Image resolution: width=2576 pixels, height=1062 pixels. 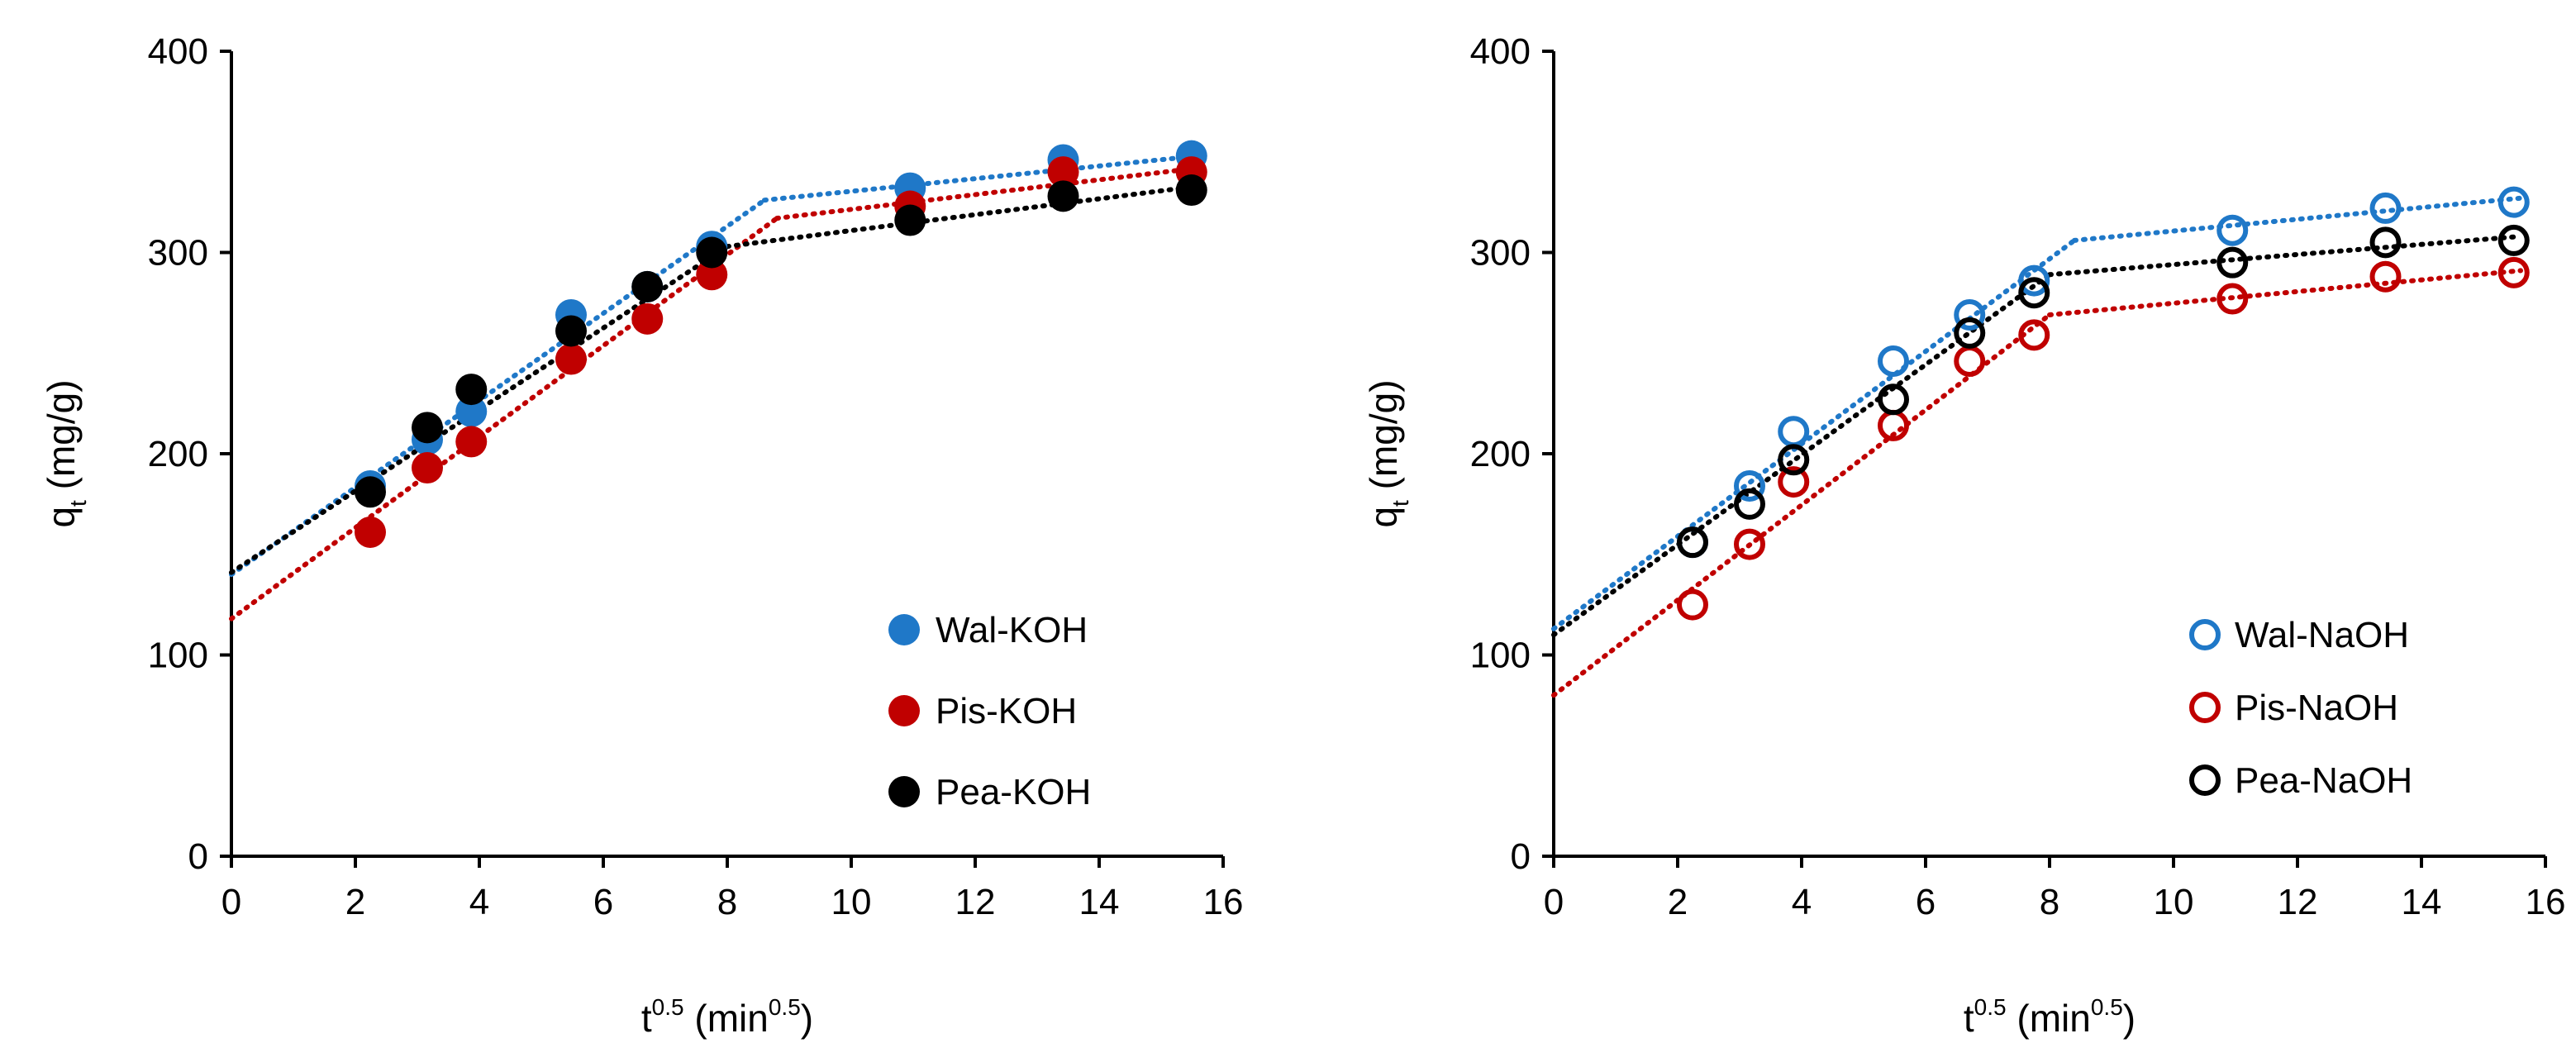 I want to click on legend-label: Wal-KOH, so click(x=1012, y=630).